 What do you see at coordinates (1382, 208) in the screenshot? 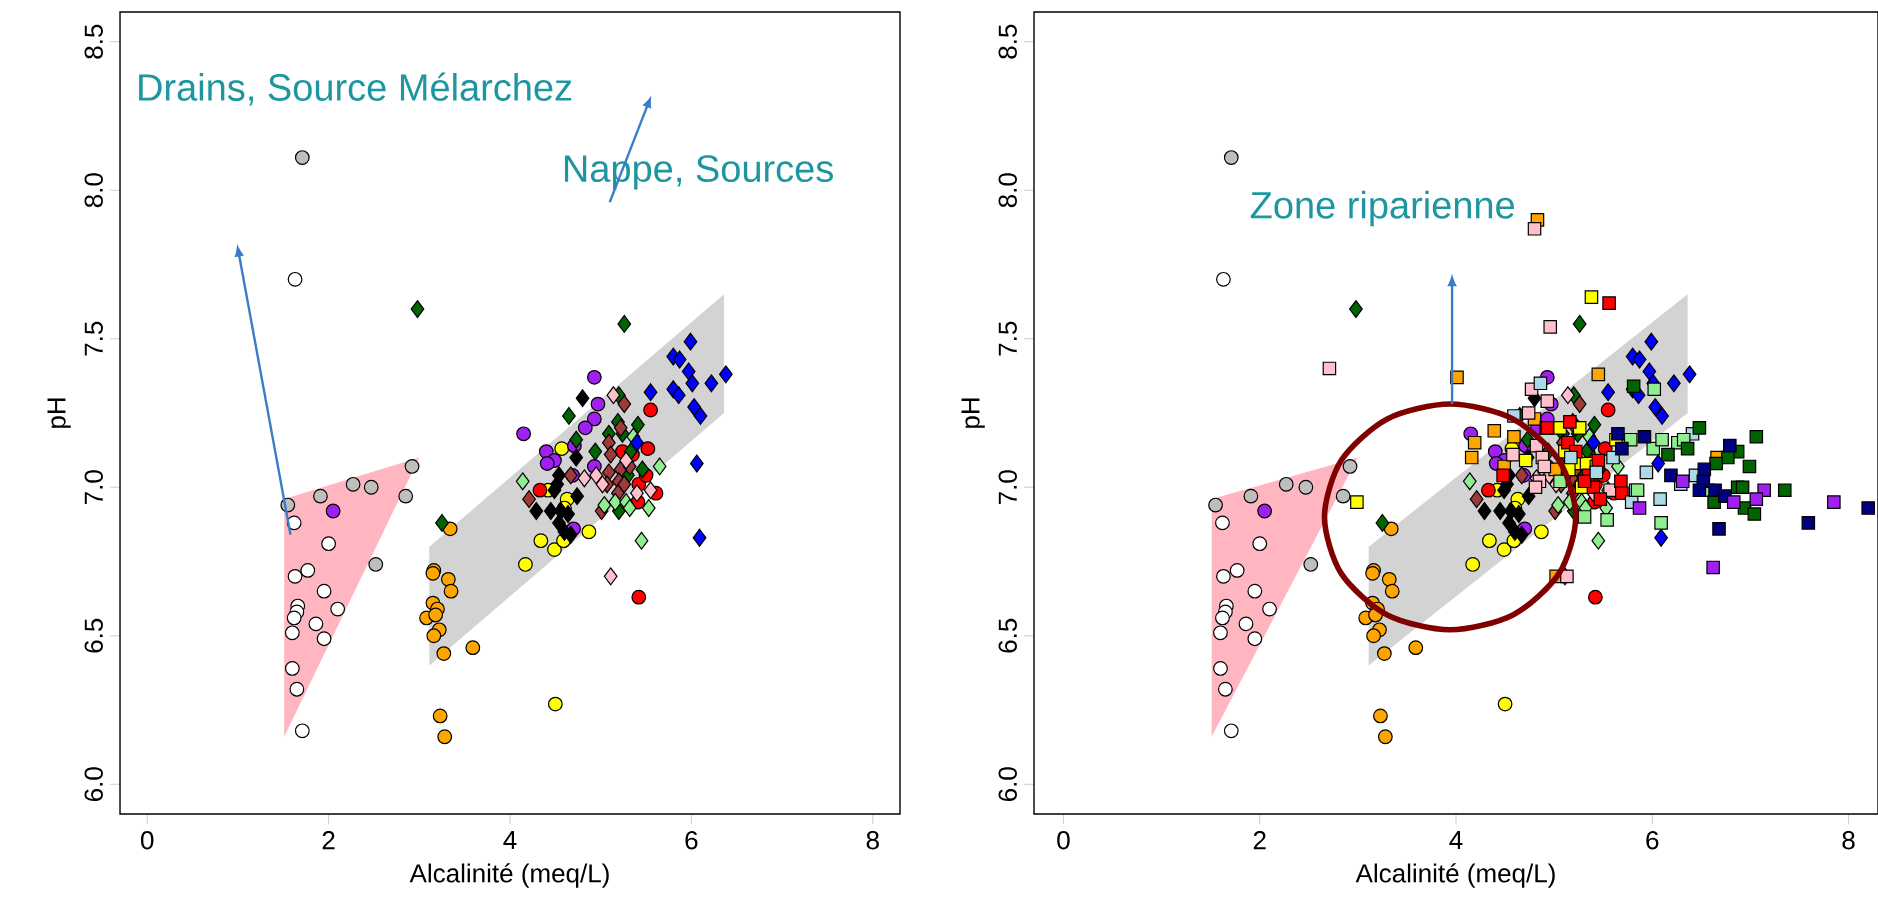
I see `annotation: Zone riparienne` at bounding box center [1382, 208].